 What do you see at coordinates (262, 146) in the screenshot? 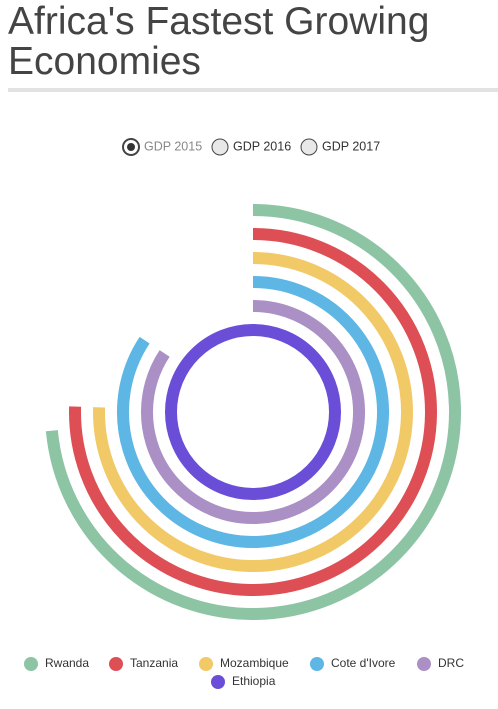
I see `option-label: GDP 2016` at bounding box center [262, 146].